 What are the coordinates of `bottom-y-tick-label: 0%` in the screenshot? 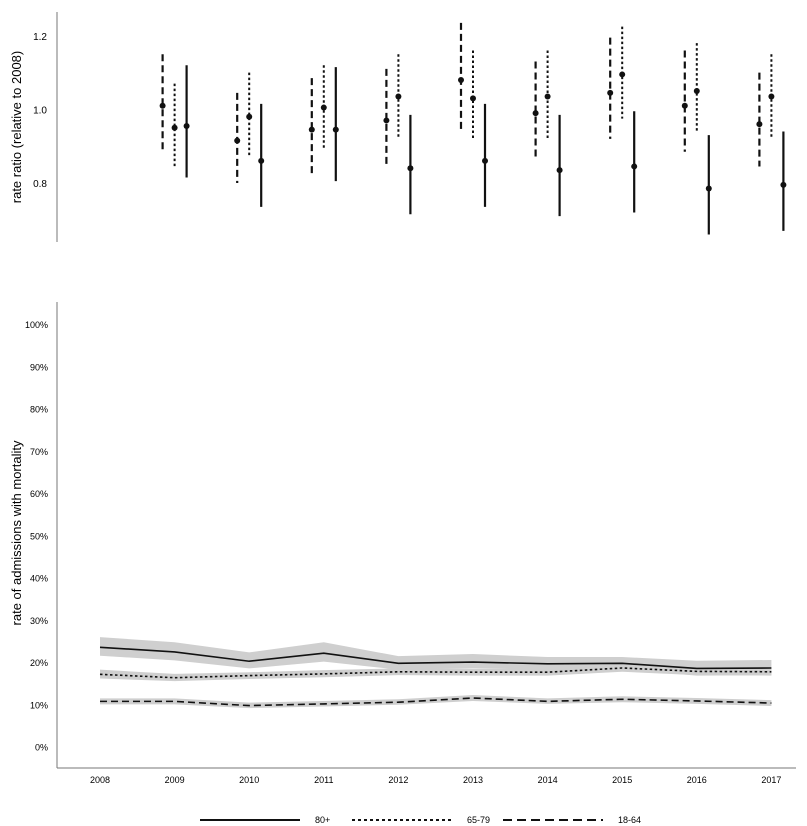 It's located at (41, 748).